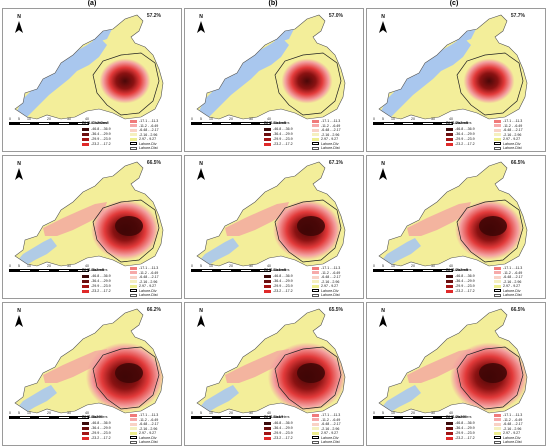  Describe the element at coordinates (517, 16) in the screenshot. I see `percentage-label: 57.7%` at that location.